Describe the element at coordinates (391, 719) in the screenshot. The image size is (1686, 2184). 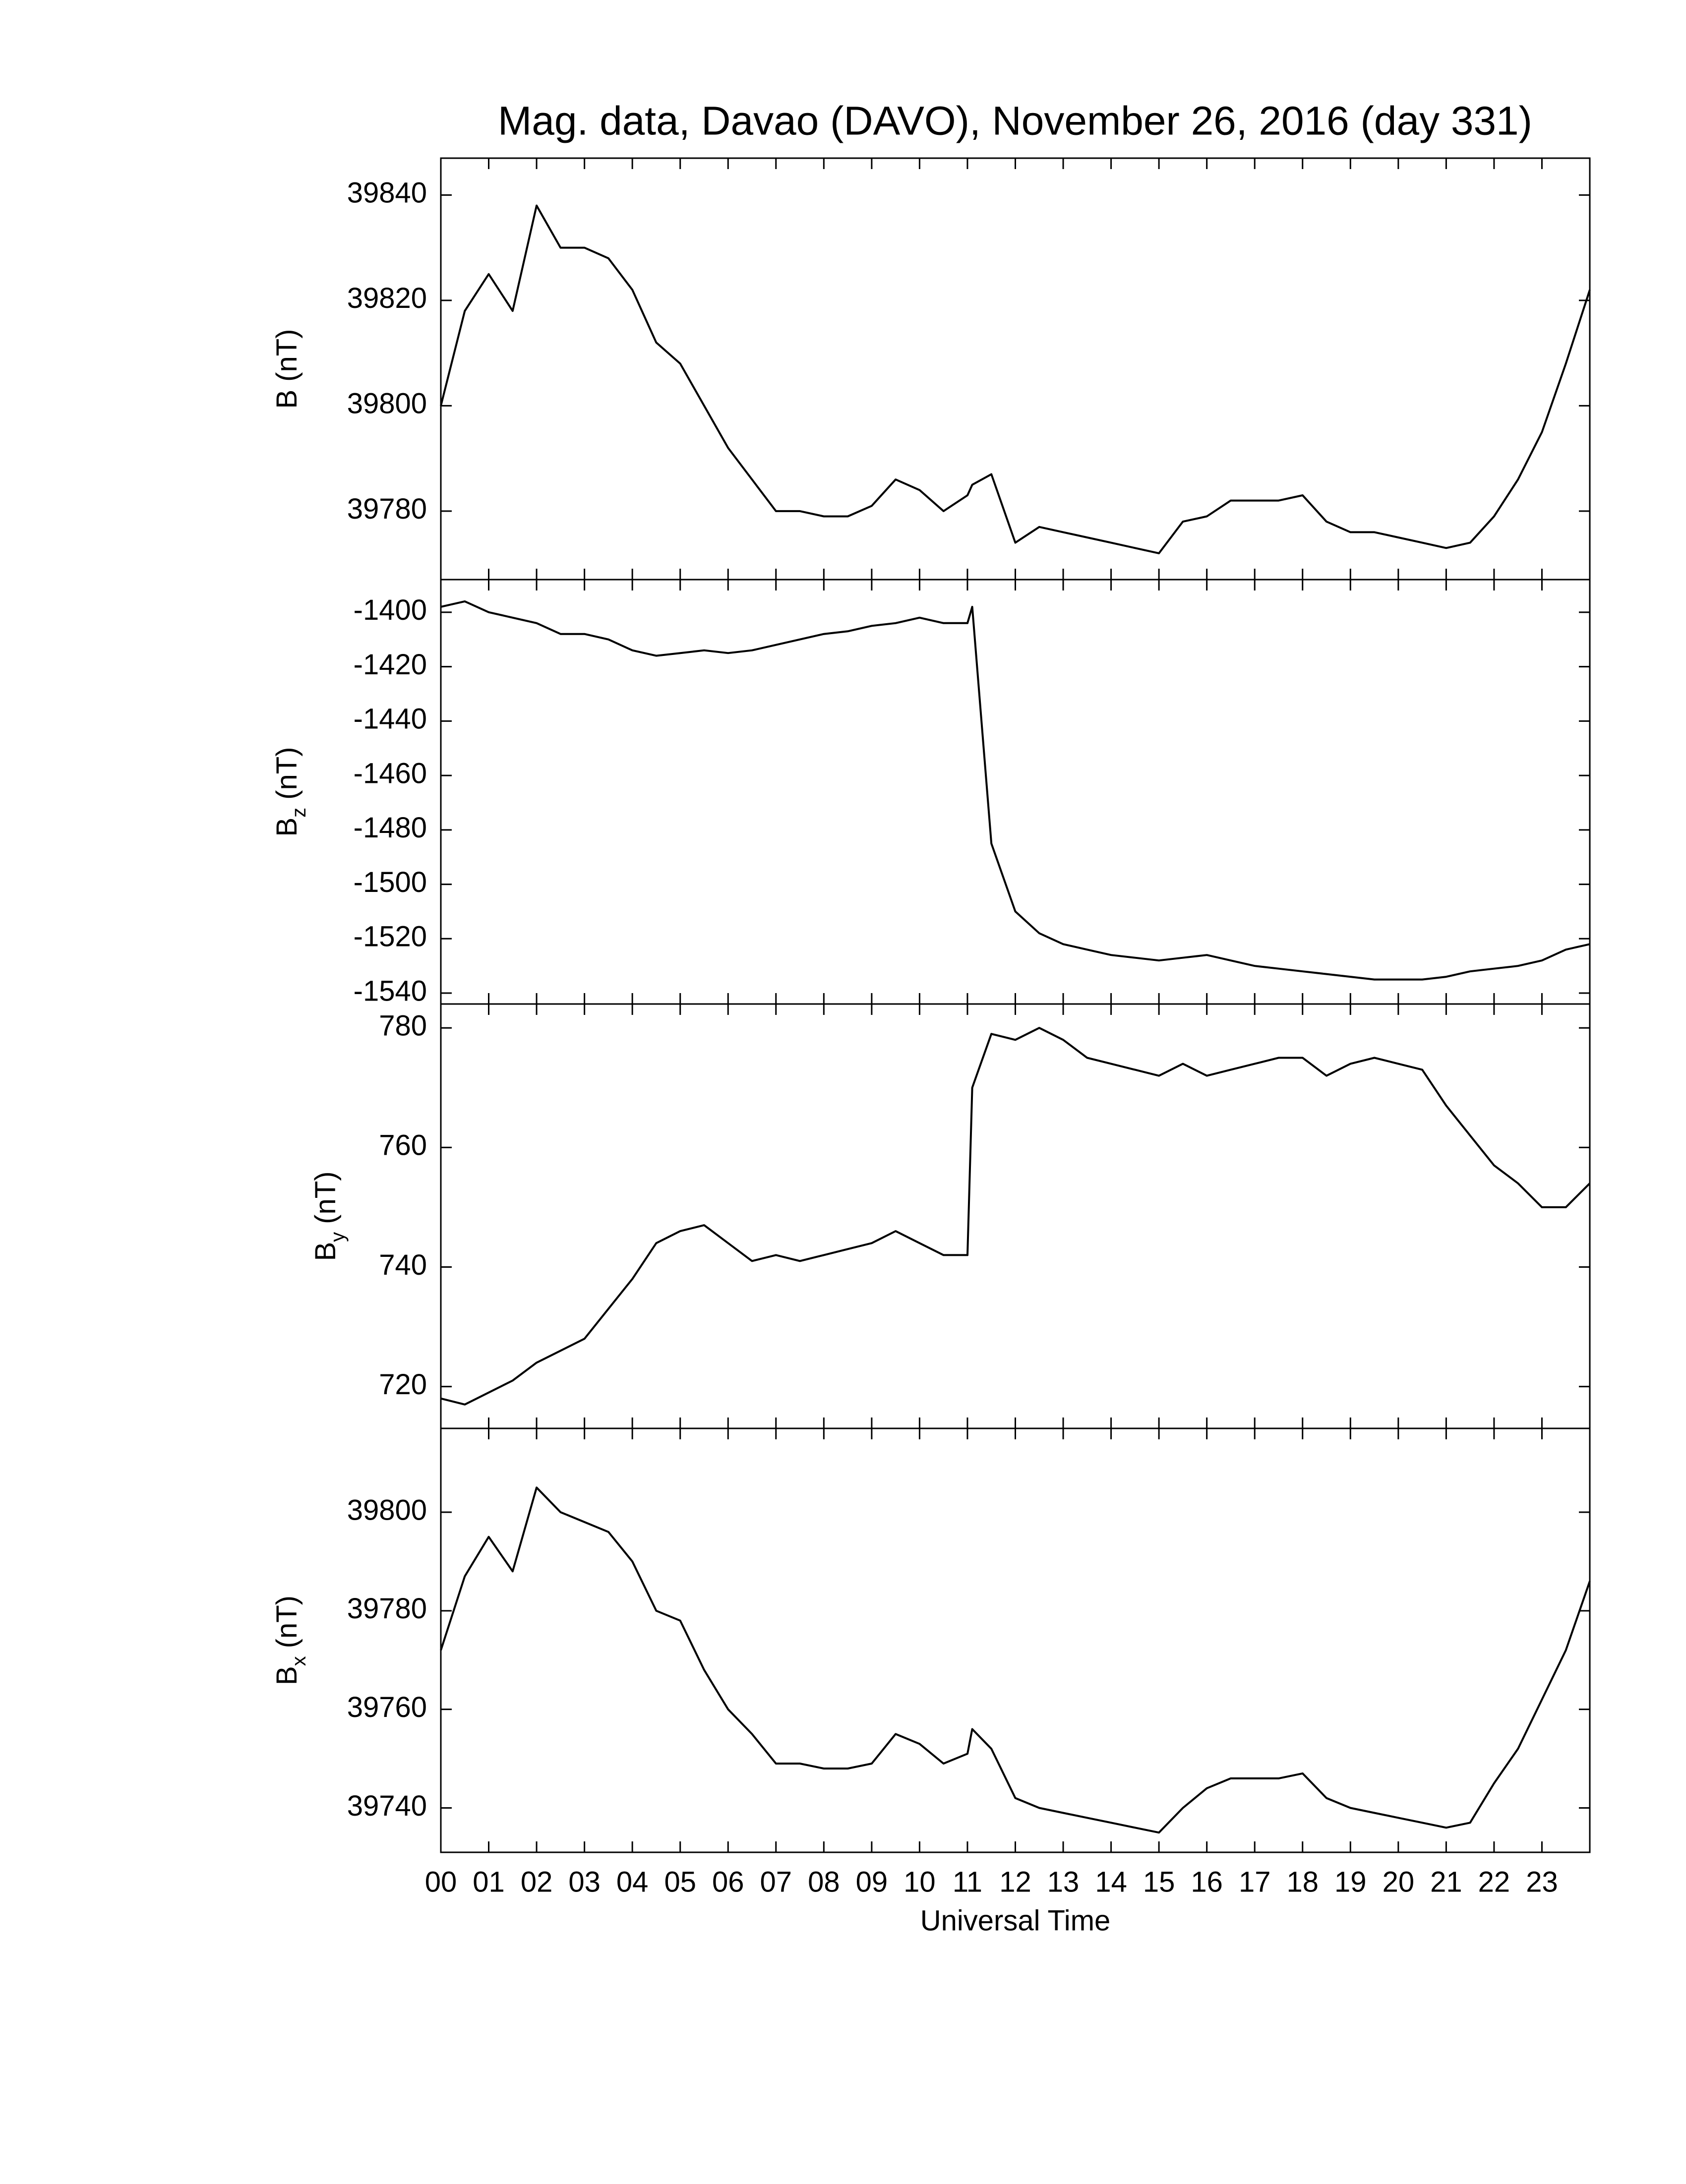
I see `y-tick-label: -1440` at that location.